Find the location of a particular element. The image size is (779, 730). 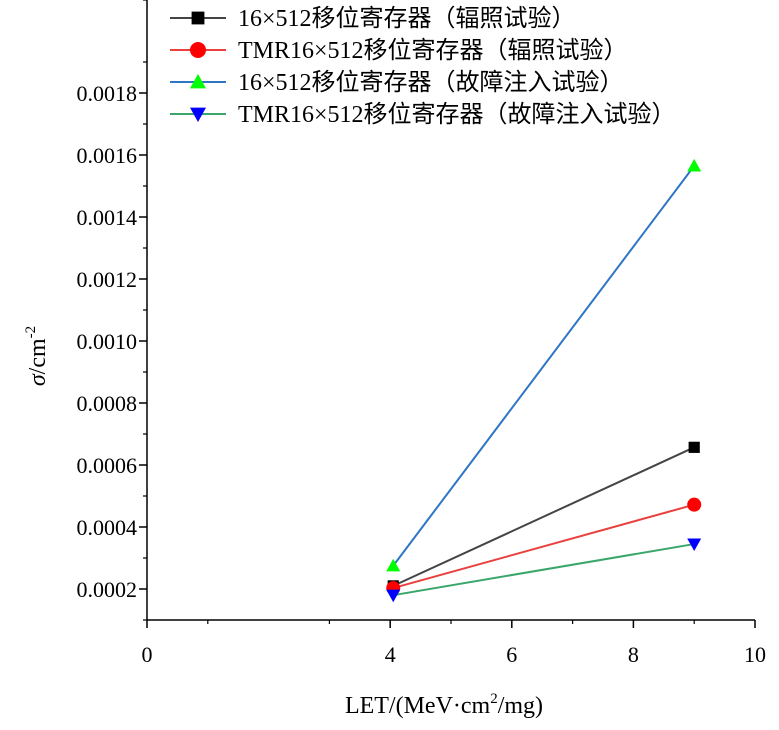

y-tick-label: 0.0004 is located at coordinates (107, 527).